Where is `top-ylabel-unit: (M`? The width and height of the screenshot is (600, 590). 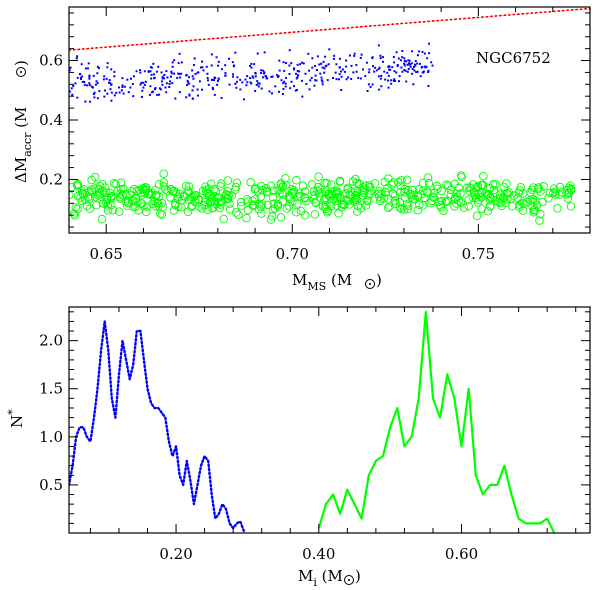 top-ylabel-unit: (M is located at coordinates (21, 117).